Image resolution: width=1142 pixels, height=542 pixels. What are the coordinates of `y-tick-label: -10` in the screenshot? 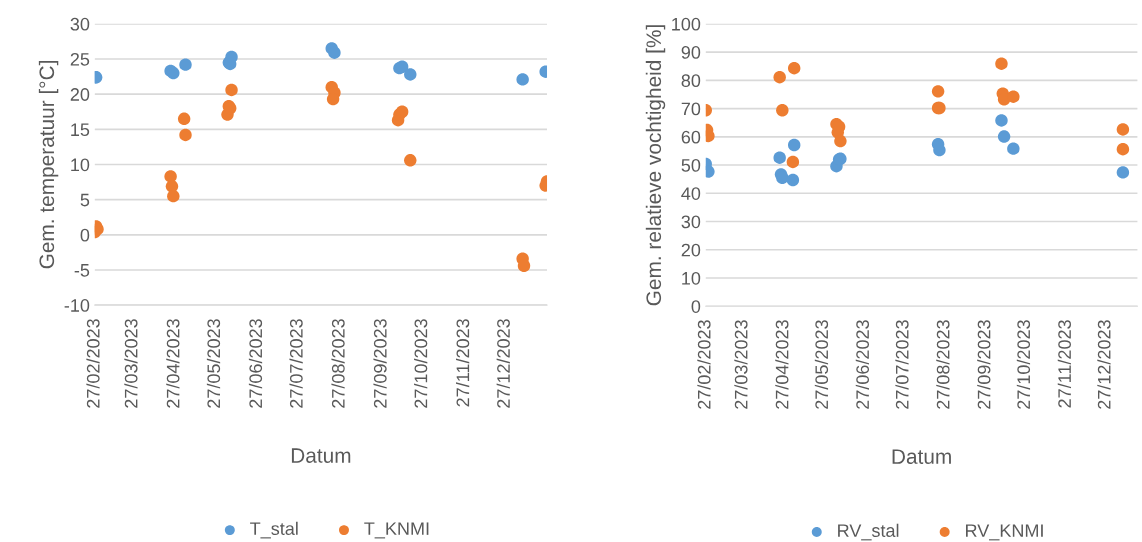 It's located at (77, 305).